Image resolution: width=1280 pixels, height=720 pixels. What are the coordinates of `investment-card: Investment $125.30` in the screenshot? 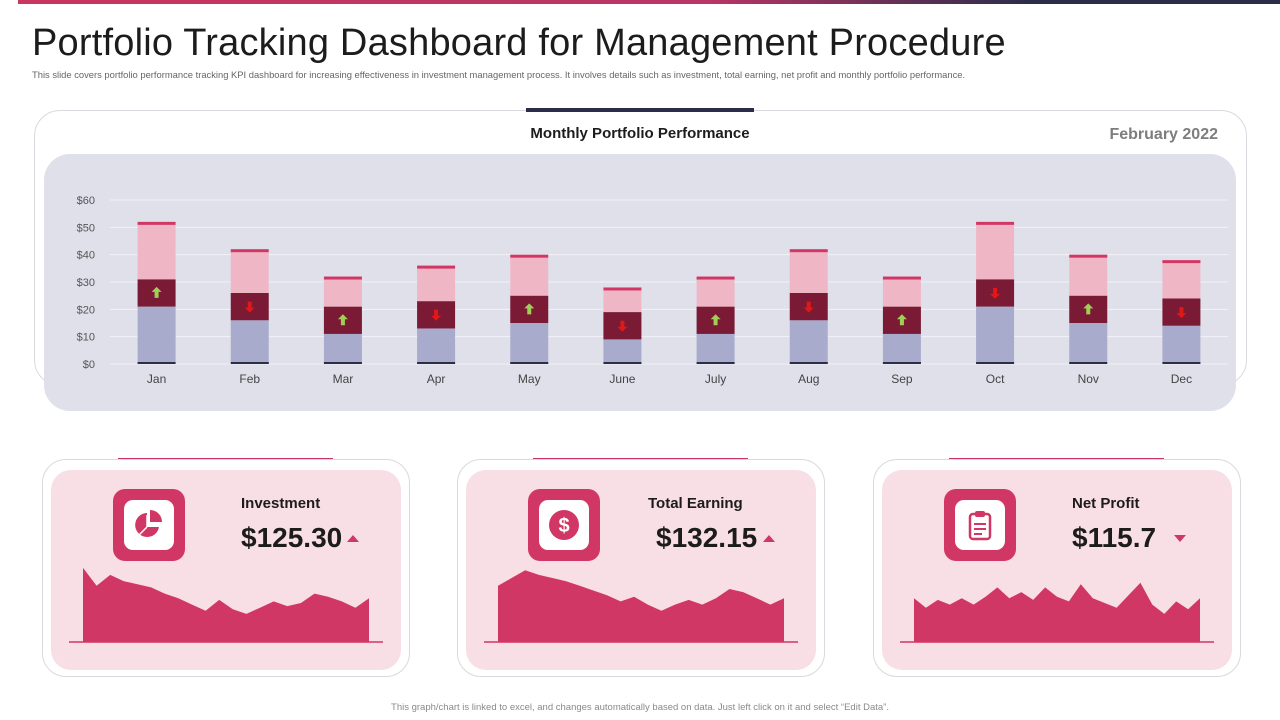 It's located at (226, 568).